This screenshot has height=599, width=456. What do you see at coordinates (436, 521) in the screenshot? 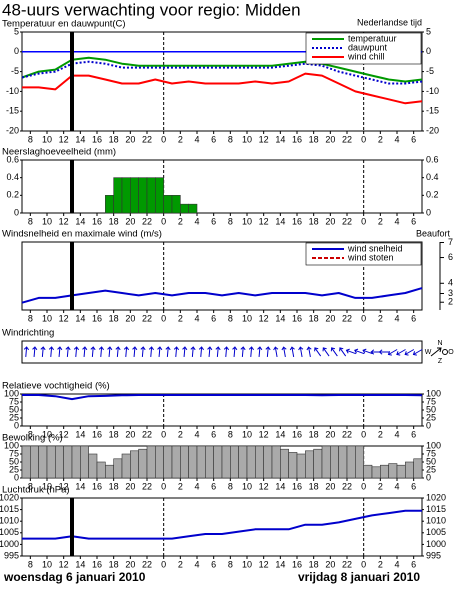
I see `y2-tick-label: 1010` at bounding box center [436, 521].